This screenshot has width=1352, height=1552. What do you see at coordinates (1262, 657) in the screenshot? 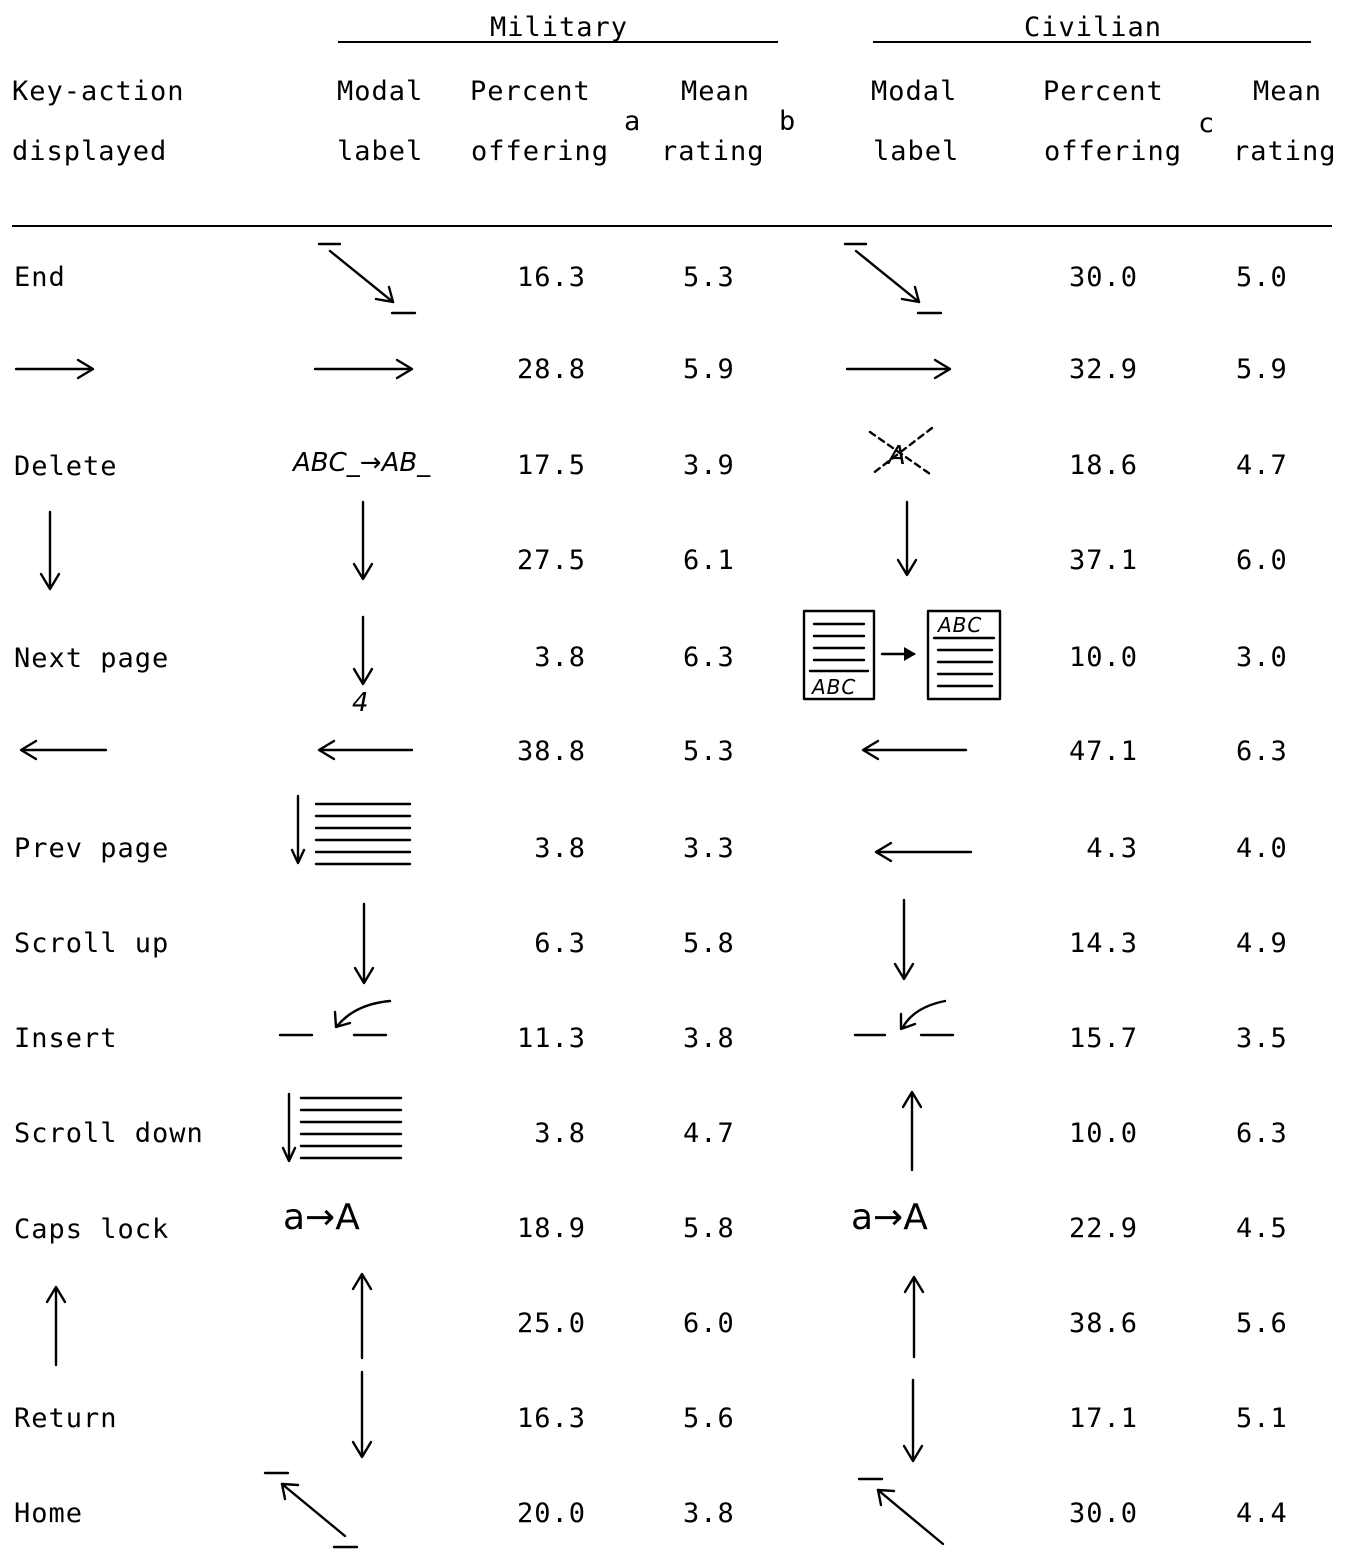
I see `civ-mean: 3.0` at bounding box center [1262, 657].